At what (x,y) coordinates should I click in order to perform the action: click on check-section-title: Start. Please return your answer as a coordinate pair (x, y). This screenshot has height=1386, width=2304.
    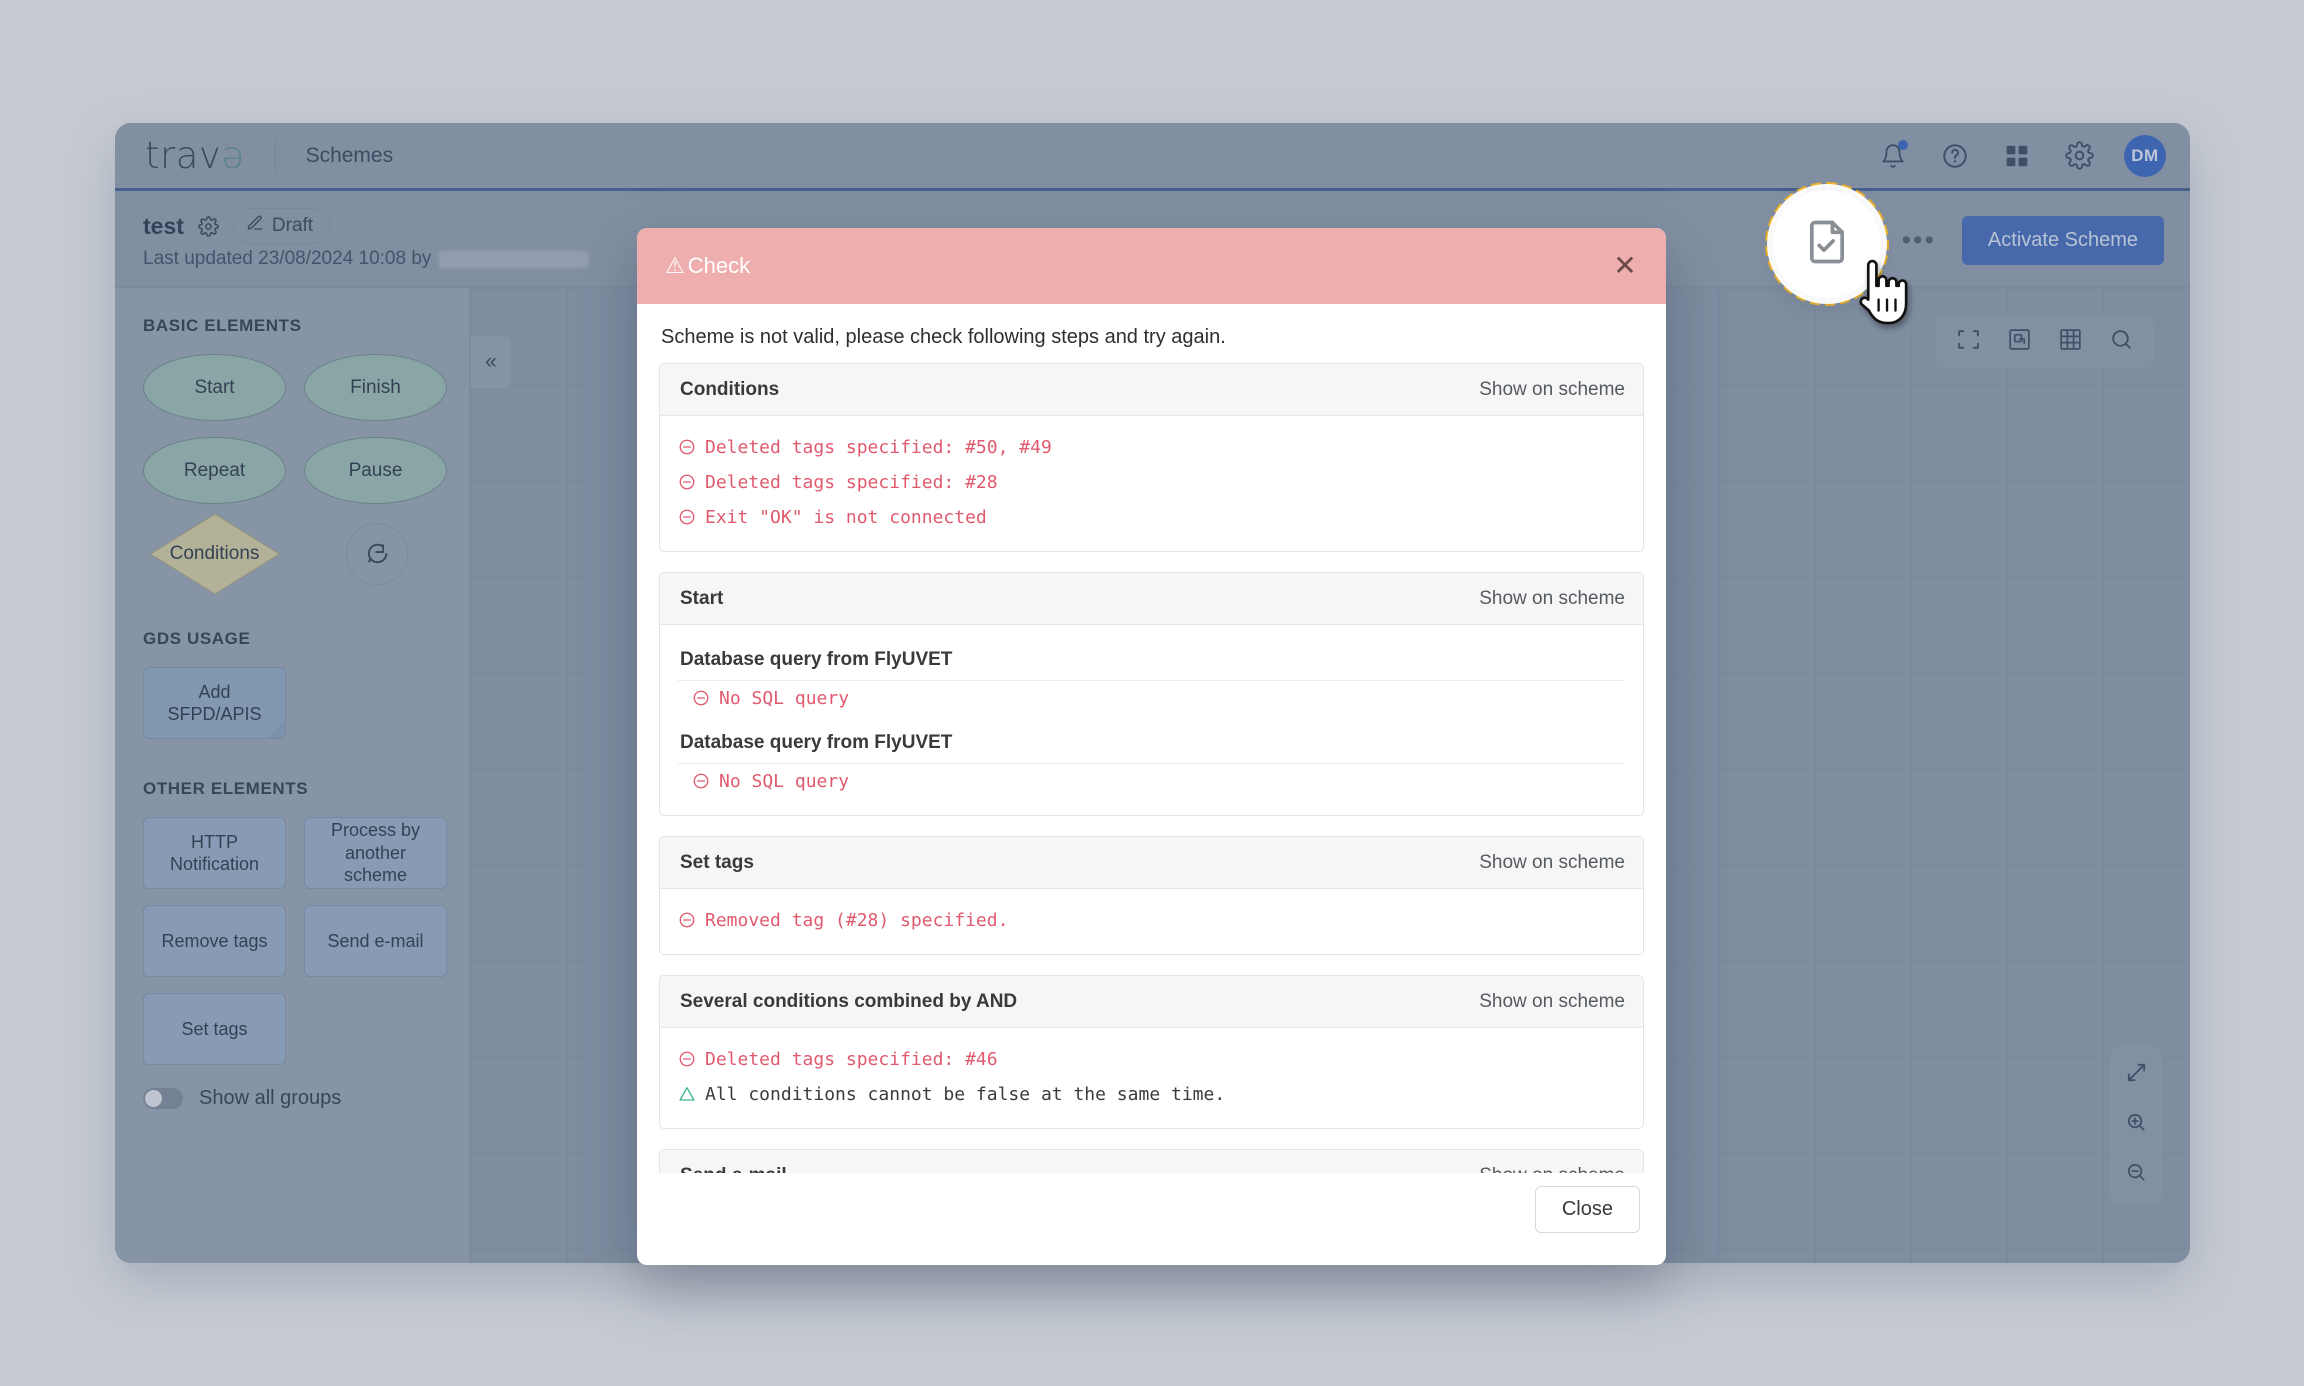
    Looking at the image, I should click on (702, 598).